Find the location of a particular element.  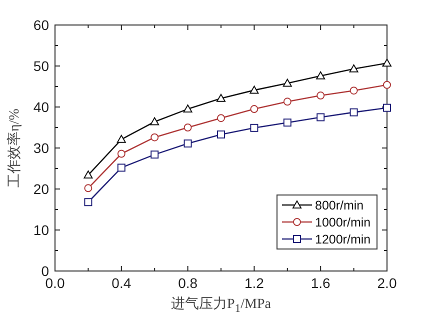

y-tick-label: 20 is located at coordinates (41, 189).